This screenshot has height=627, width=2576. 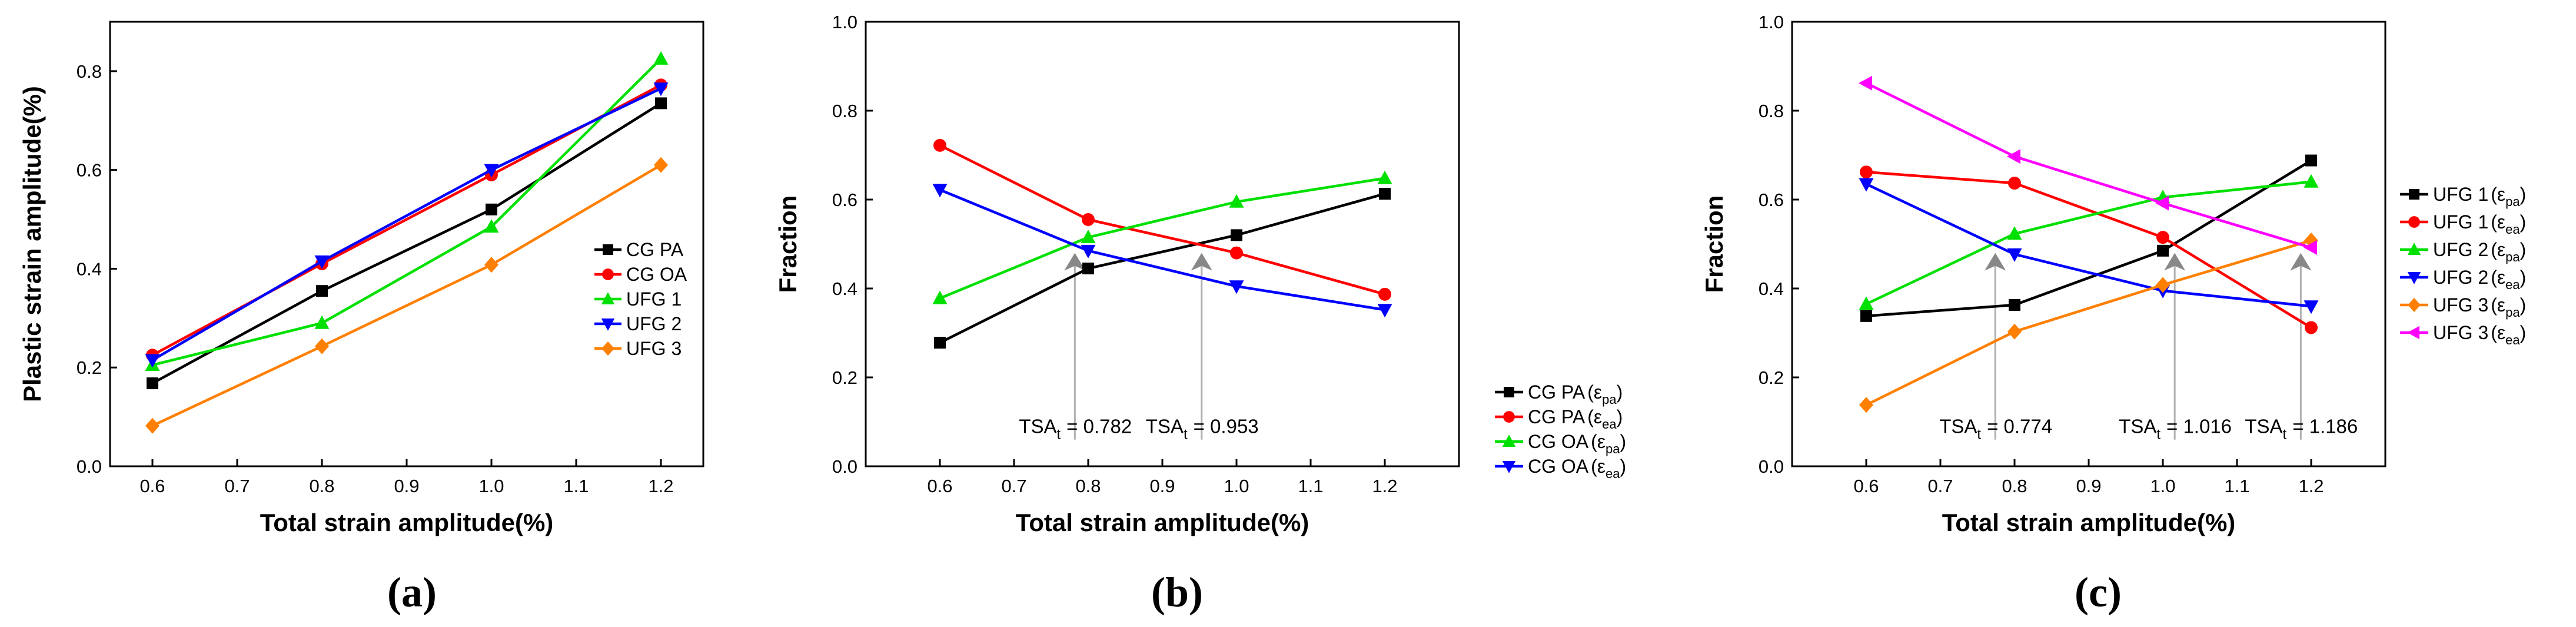 I want to click on legend-label: CG PA (εpa), so click(x=1575, y=394).